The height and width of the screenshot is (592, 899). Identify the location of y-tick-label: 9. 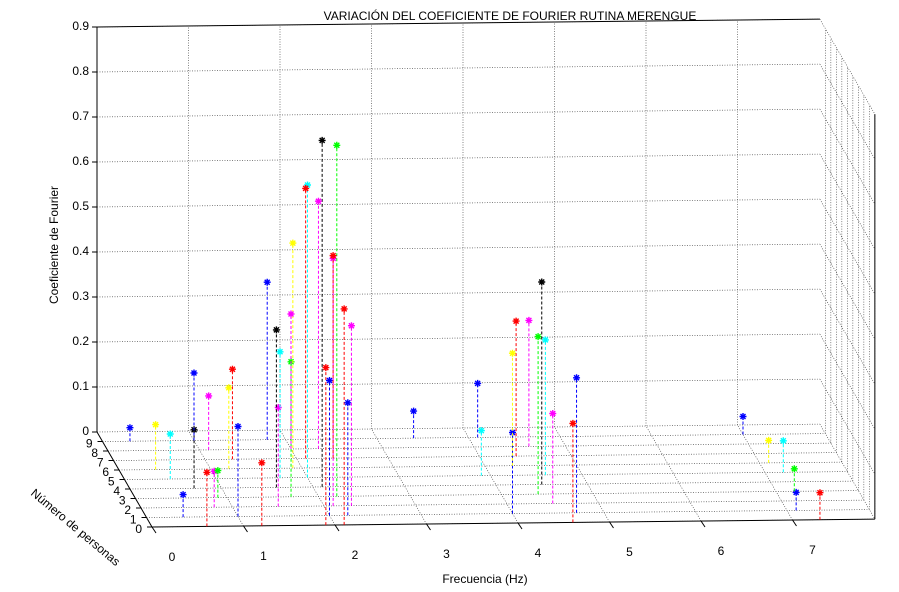
(89, 444).